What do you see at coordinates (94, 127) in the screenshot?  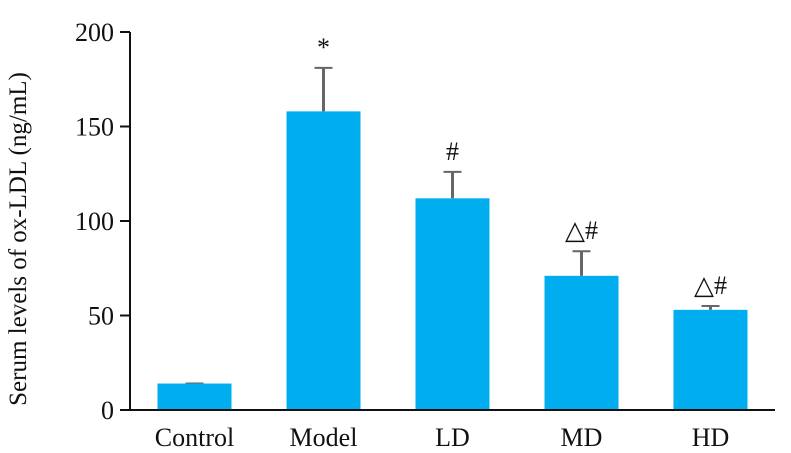 I see `y-tick-label: 150` at bounding box center [94, 127].